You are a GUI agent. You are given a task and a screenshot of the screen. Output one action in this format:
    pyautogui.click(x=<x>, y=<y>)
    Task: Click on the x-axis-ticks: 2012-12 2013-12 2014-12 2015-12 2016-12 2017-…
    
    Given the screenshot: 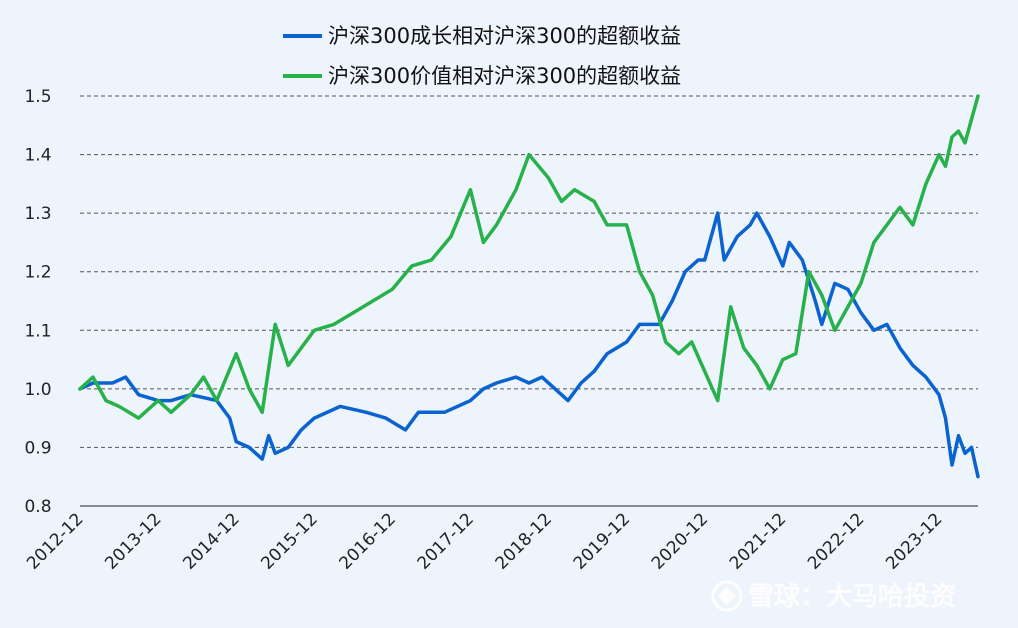 What is the action you would take?
    pyautogui.click(x=484, y=541)
    